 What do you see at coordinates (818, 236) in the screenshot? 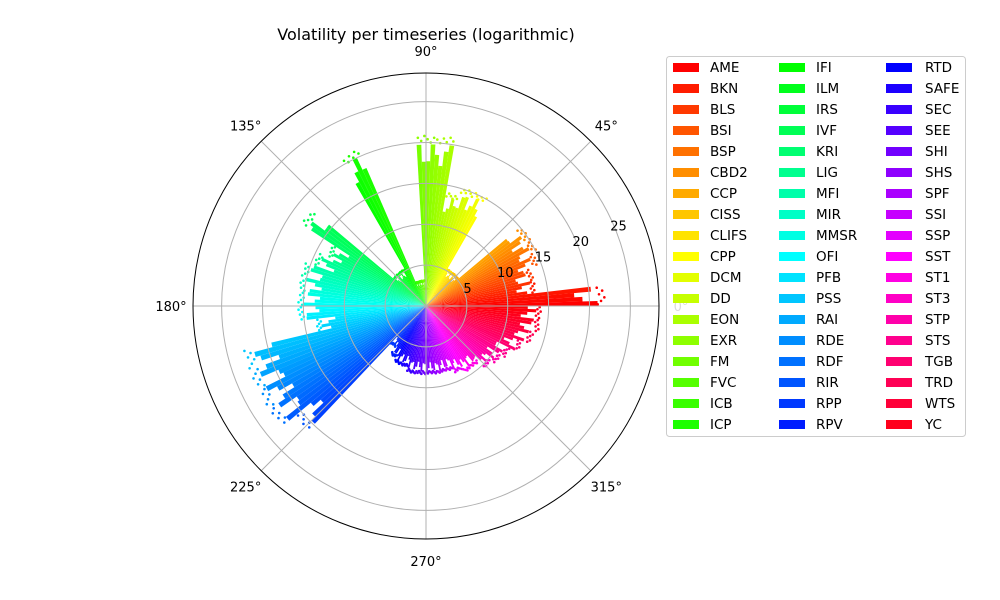
I see `legend-item-MMSR: MMSR` at bounding box center [818, 236].